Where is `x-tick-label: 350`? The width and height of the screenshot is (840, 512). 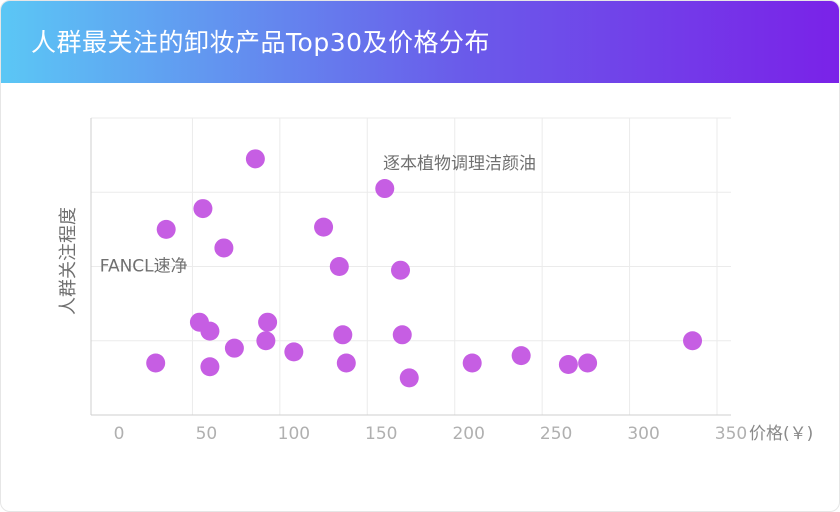
x-tick-label: 350 is located at coordinates (731, 434).